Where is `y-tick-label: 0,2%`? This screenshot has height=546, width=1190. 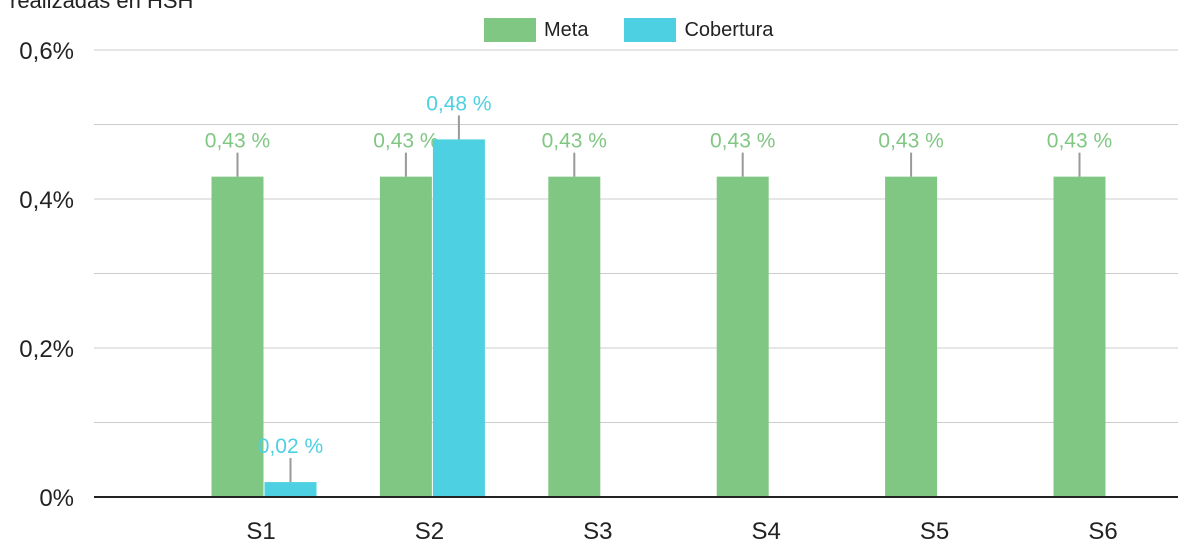 y-tick-label: 0,2% is located at coordinates (46, 349).